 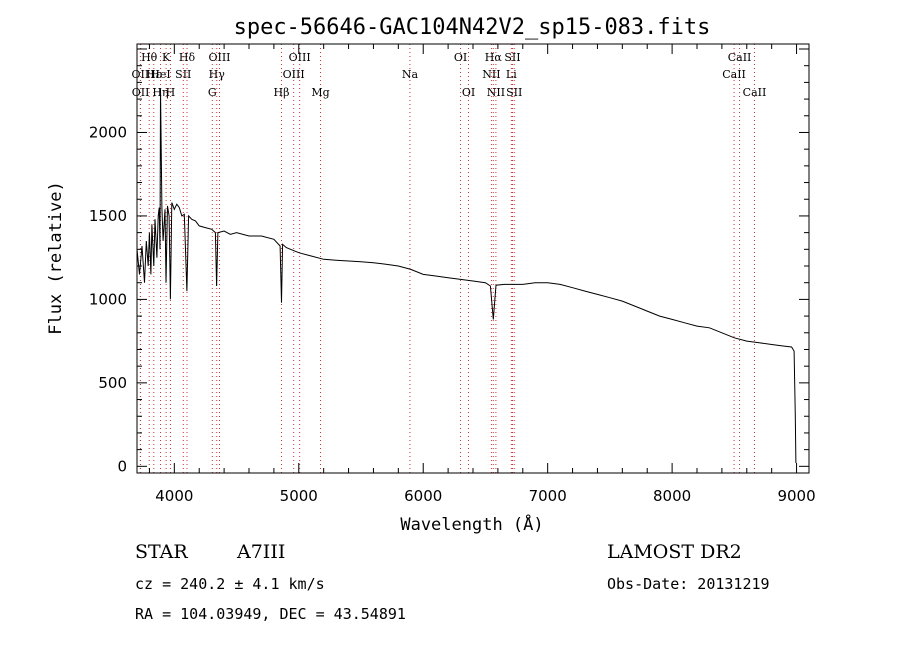 I want to click on object-subclass: A7III, so click(x=261, y=552).